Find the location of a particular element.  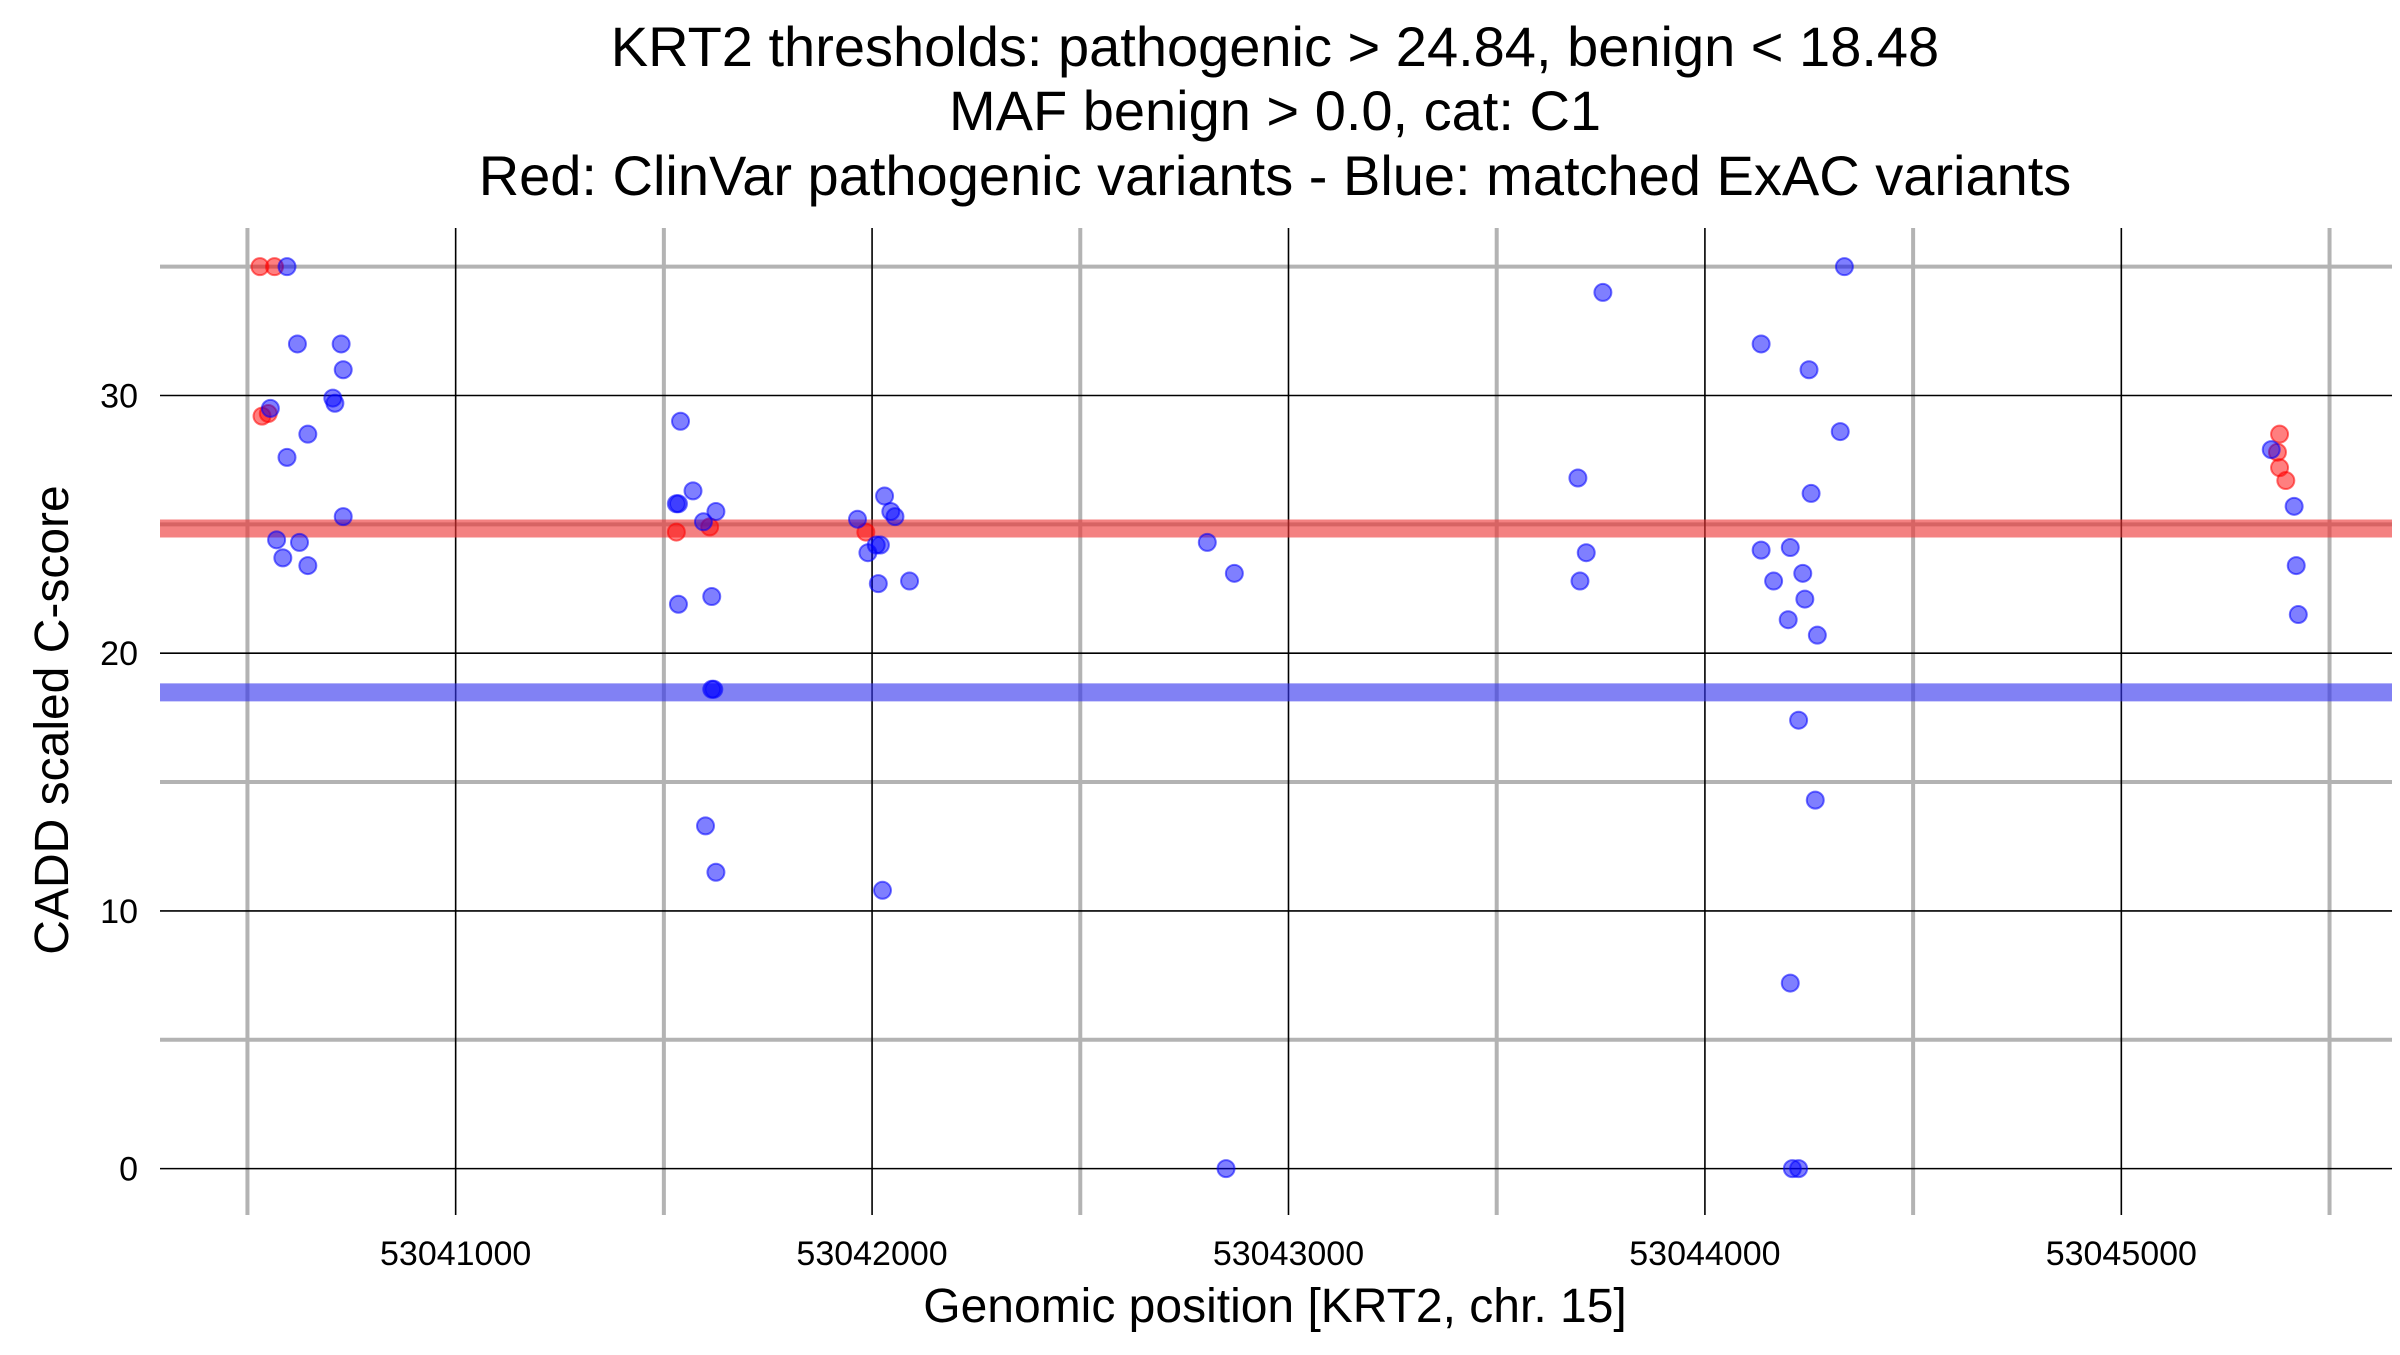

y-tick-label: 10 is located at coordinates (119, 912).